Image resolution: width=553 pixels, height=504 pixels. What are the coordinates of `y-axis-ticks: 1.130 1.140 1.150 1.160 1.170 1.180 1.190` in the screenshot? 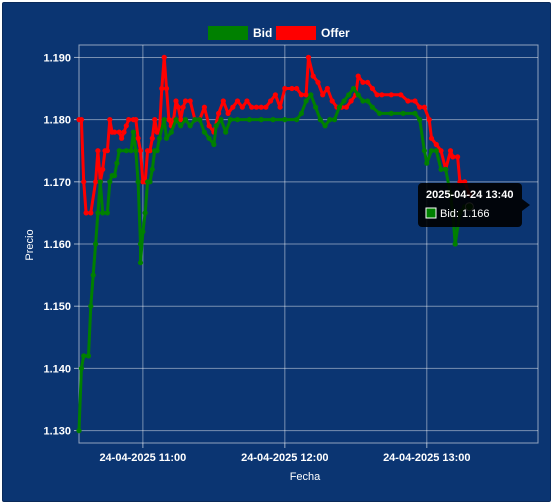 It's located at (57, 244).